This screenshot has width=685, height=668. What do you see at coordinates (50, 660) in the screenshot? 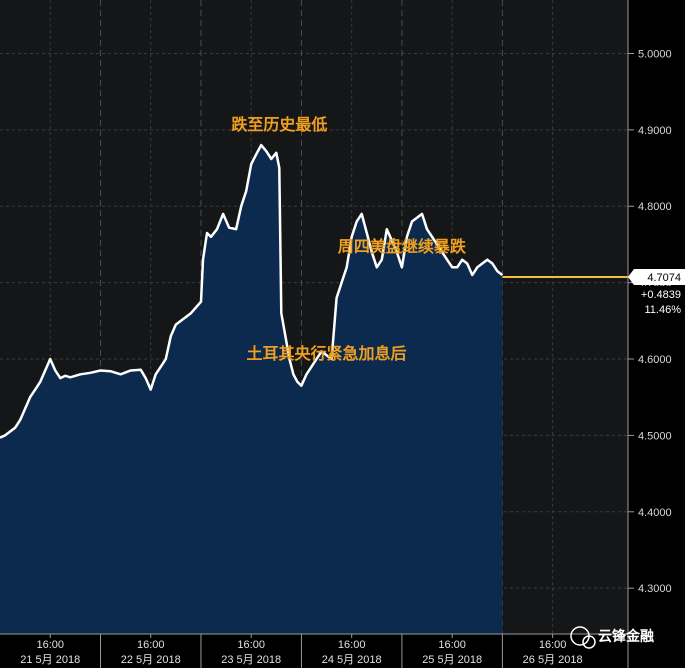
I see `x-tick-date-label: 21 5月 2018` at bounding box center [50, 660].